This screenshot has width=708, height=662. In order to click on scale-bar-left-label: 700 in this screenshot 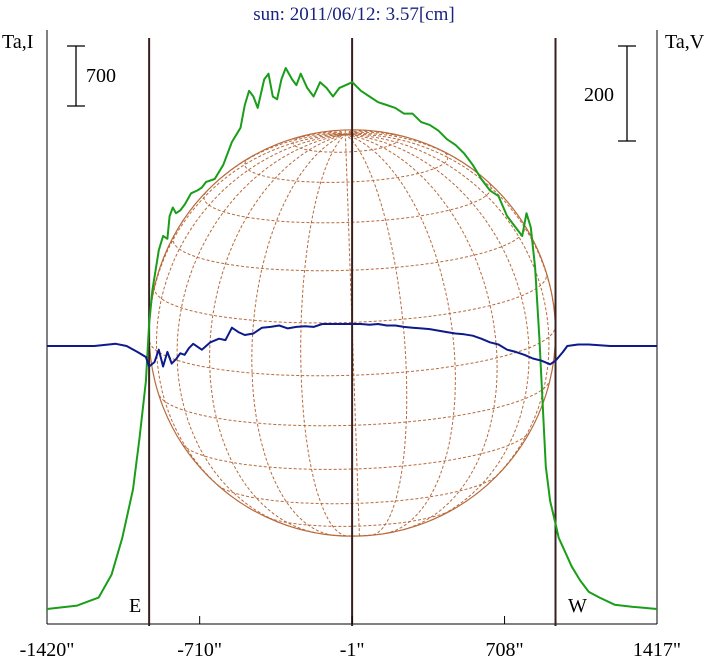, I will do `click(101, 76)`.